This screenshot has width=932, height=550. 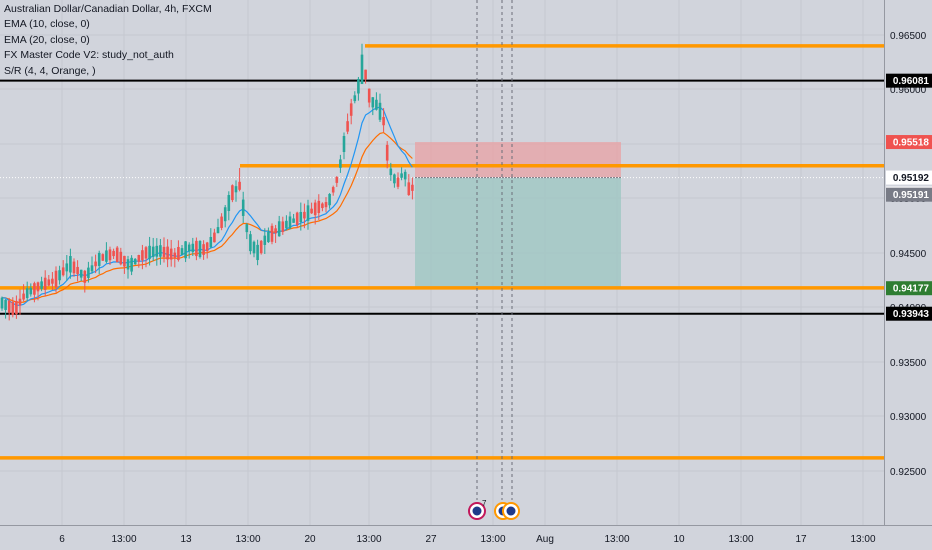 I want to click on stop-loss-zone, so click(x=518, y=160).